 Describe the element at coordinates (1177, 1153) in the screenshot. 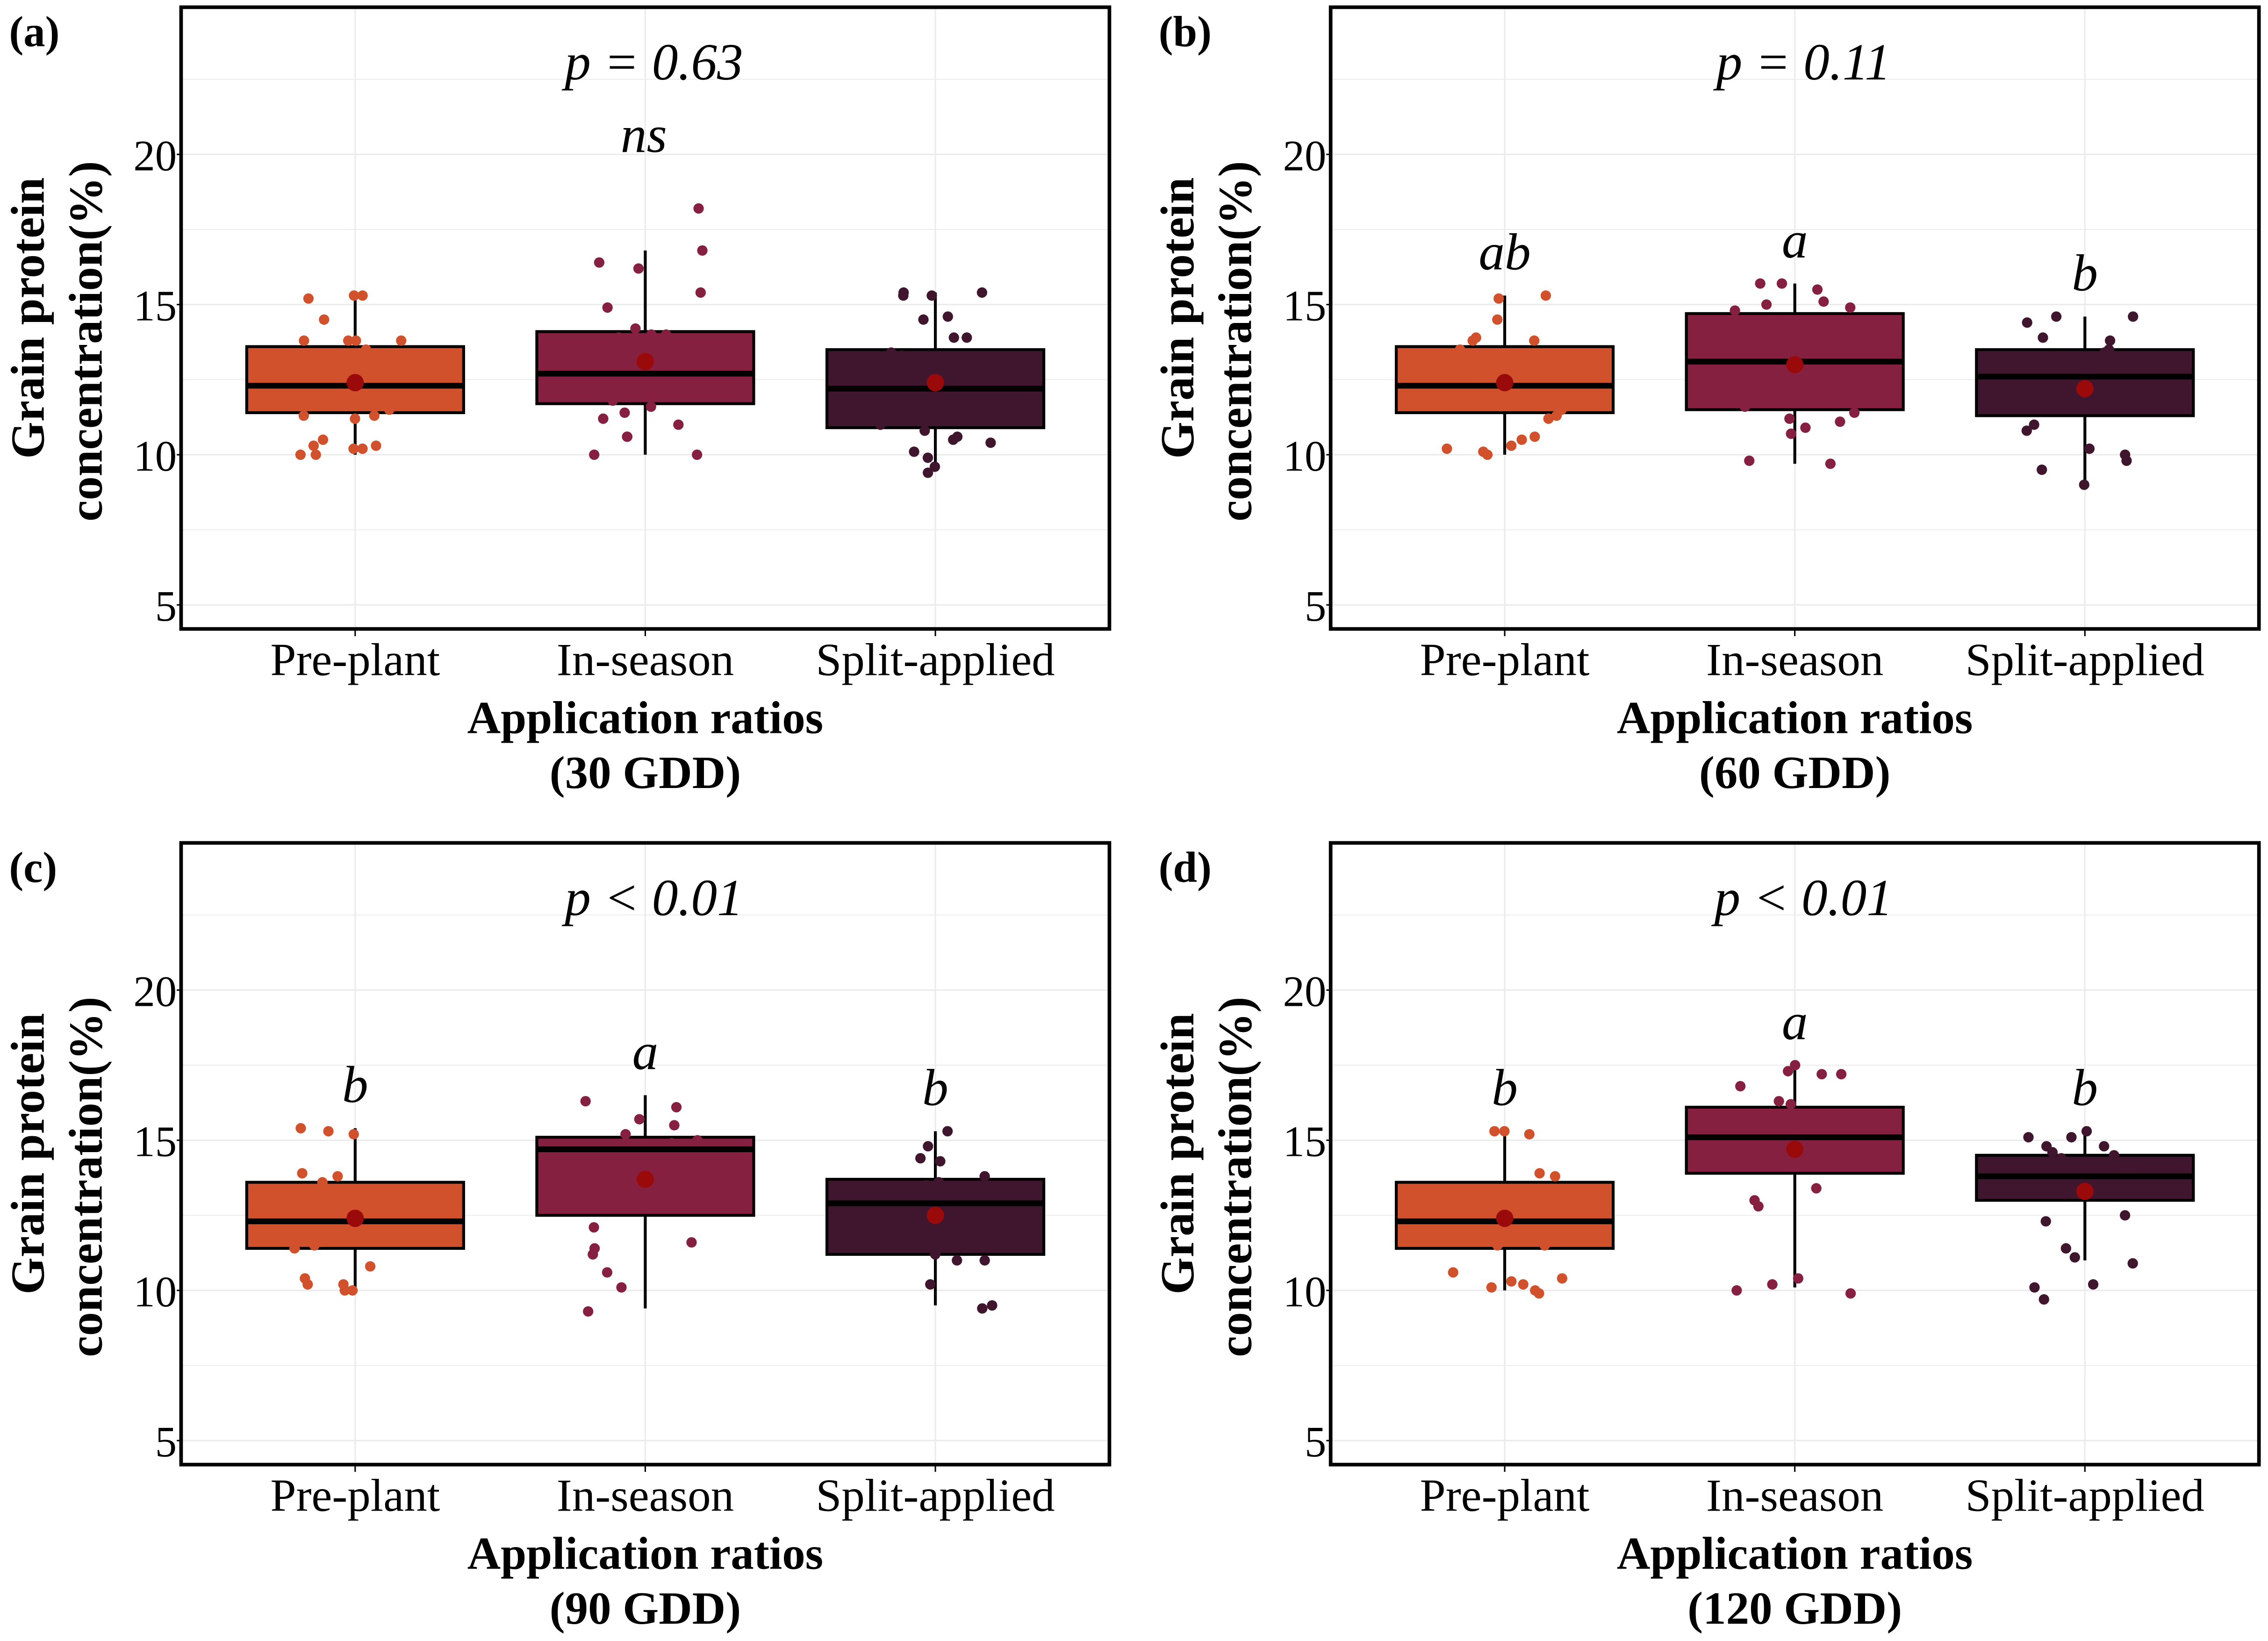

I see `y-axis-title-line1: Grain protein` at that location.